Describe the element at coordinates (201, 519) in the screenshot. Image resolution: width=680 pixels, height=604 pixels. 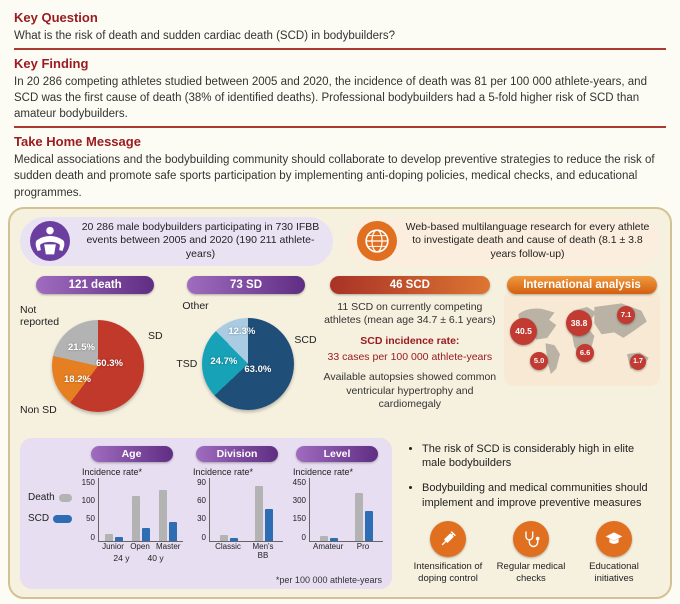
I see `y-tick: 30` at that location.